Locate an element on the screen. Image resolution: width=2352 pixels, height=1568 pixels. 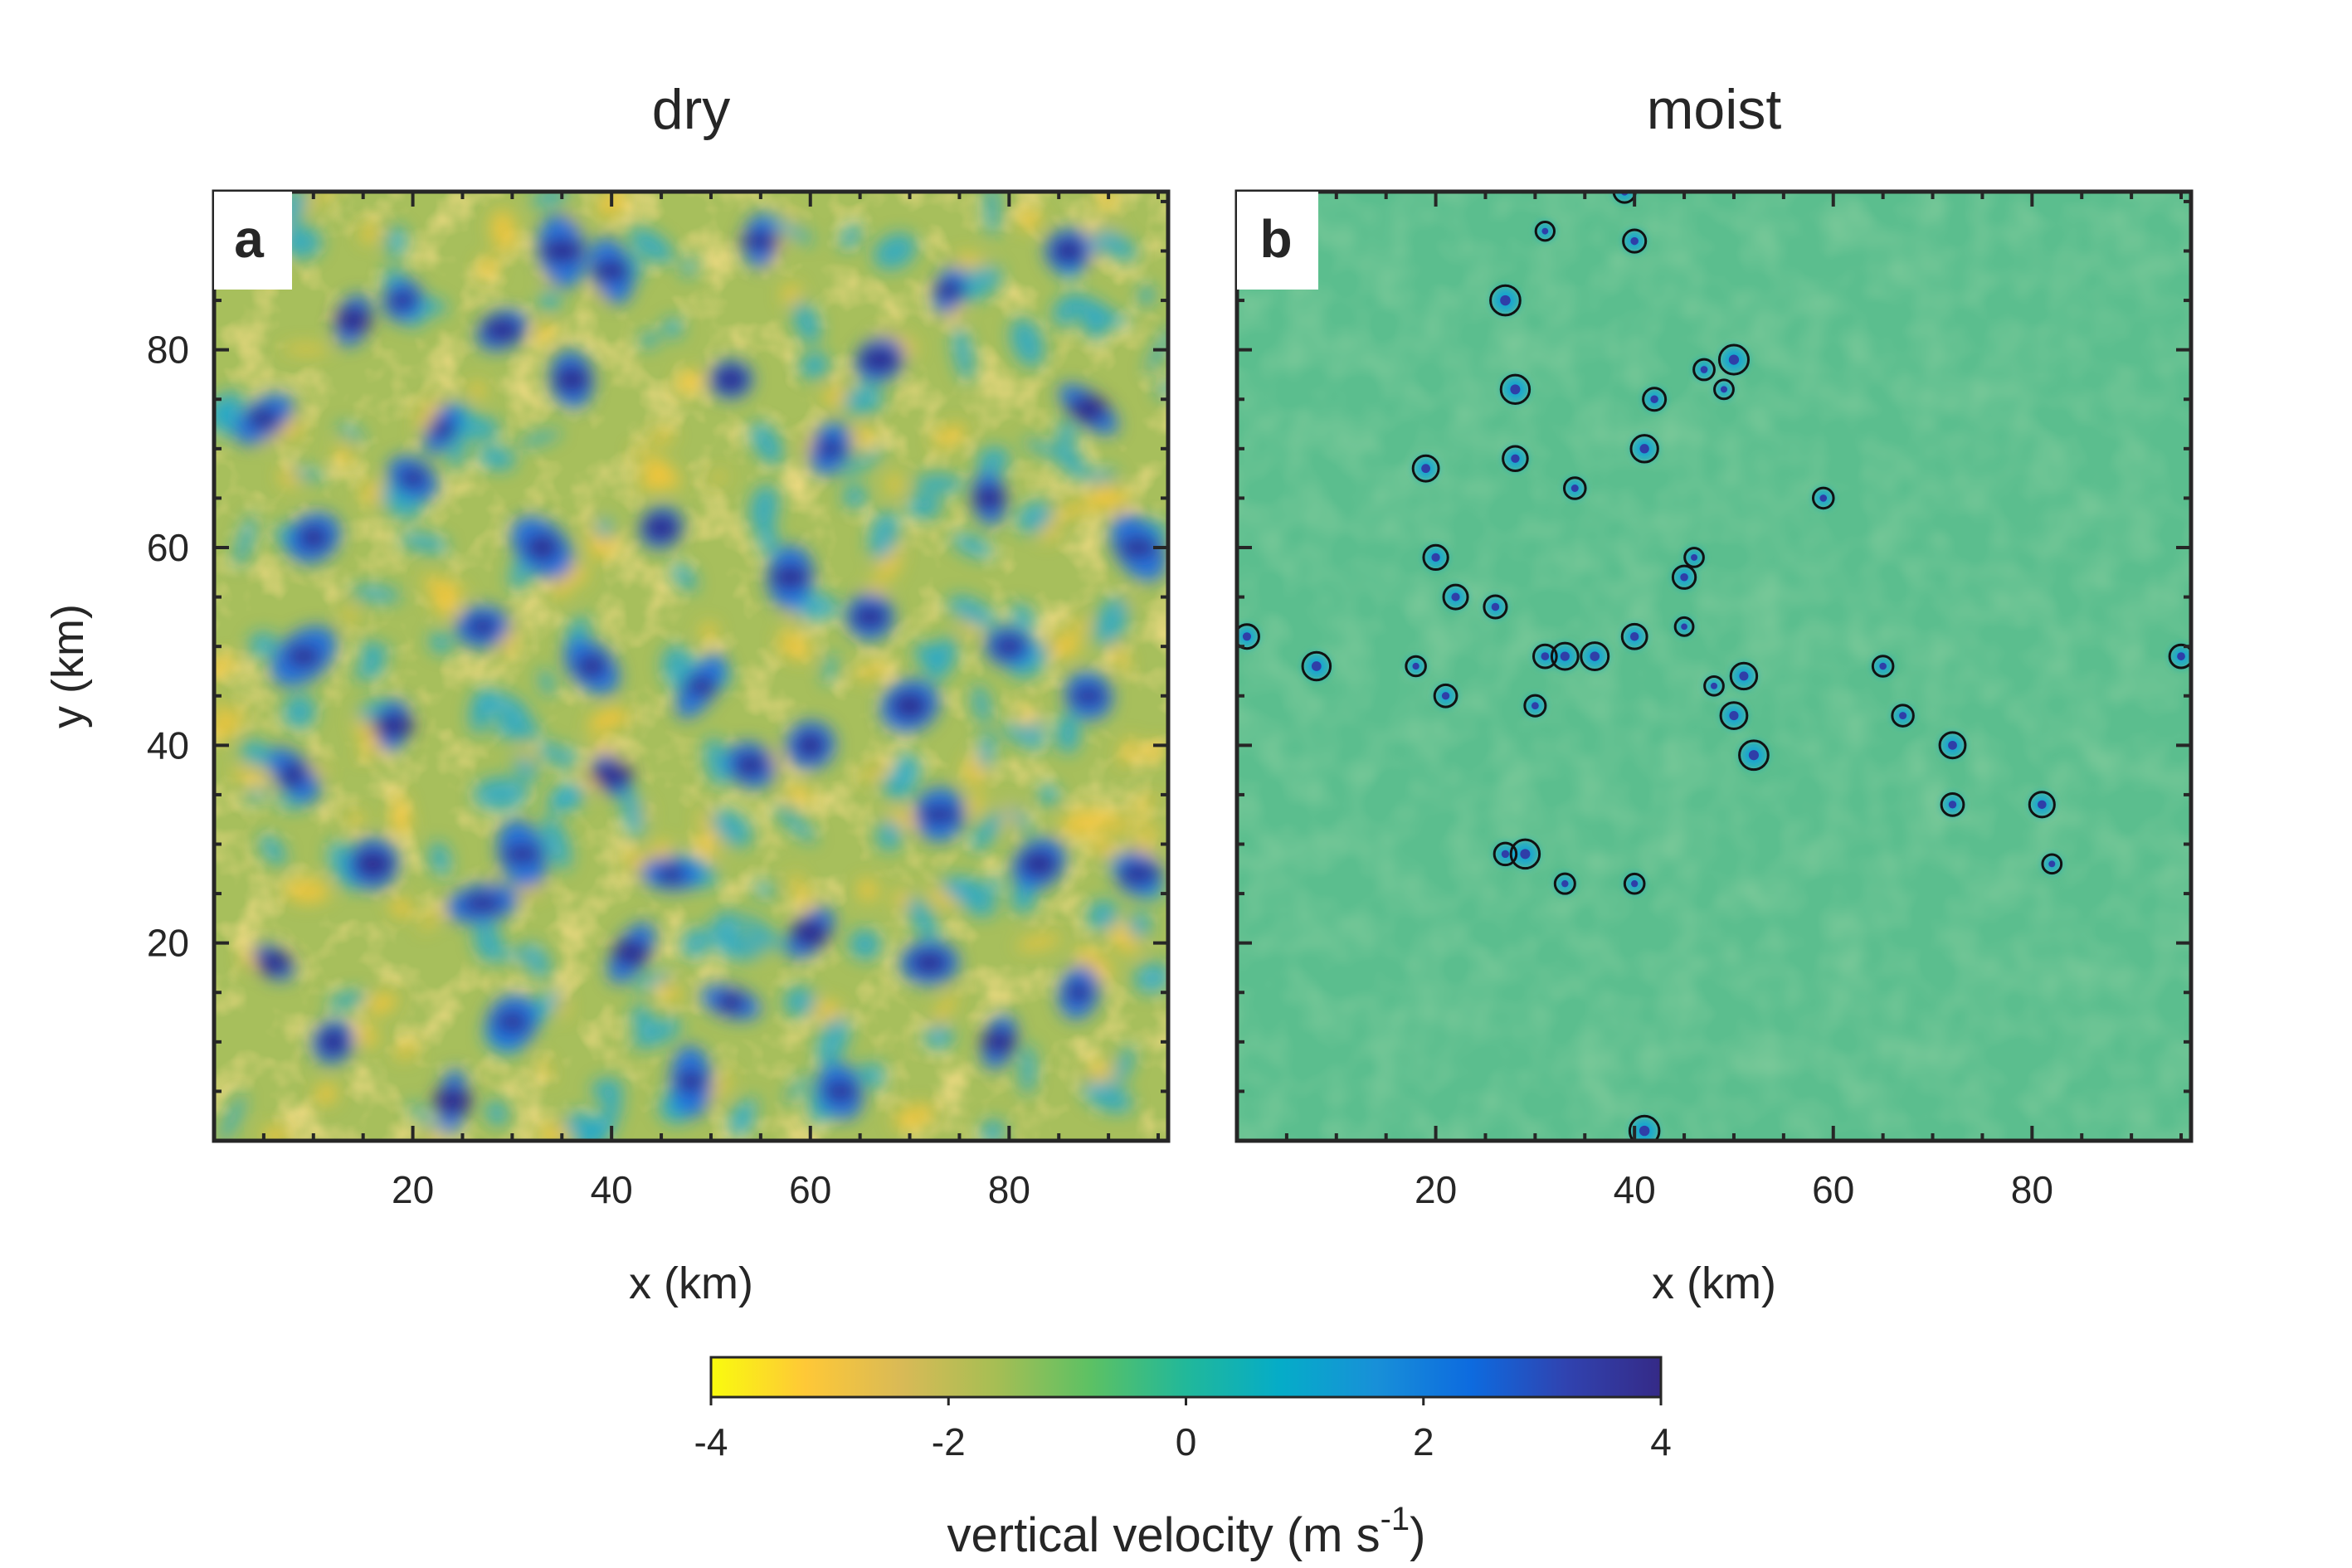
colorbar-label-suffix: ) is located at coordinates (1417, 1535).